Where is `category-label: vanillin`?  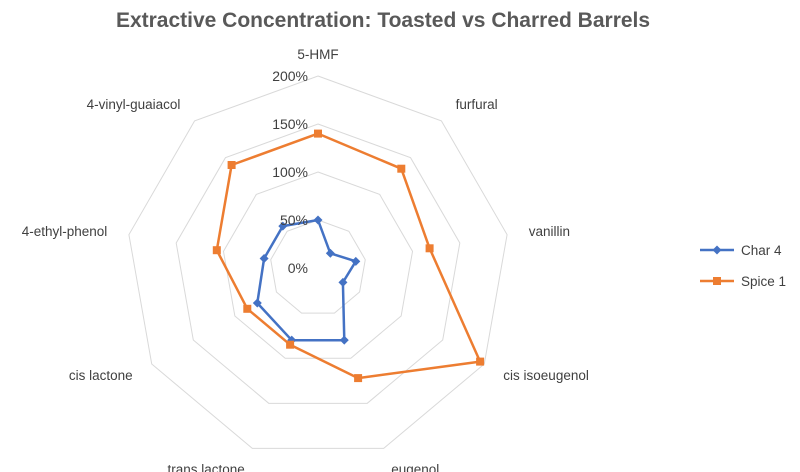
category-label: vanillin is located at coordinates (549, 231).